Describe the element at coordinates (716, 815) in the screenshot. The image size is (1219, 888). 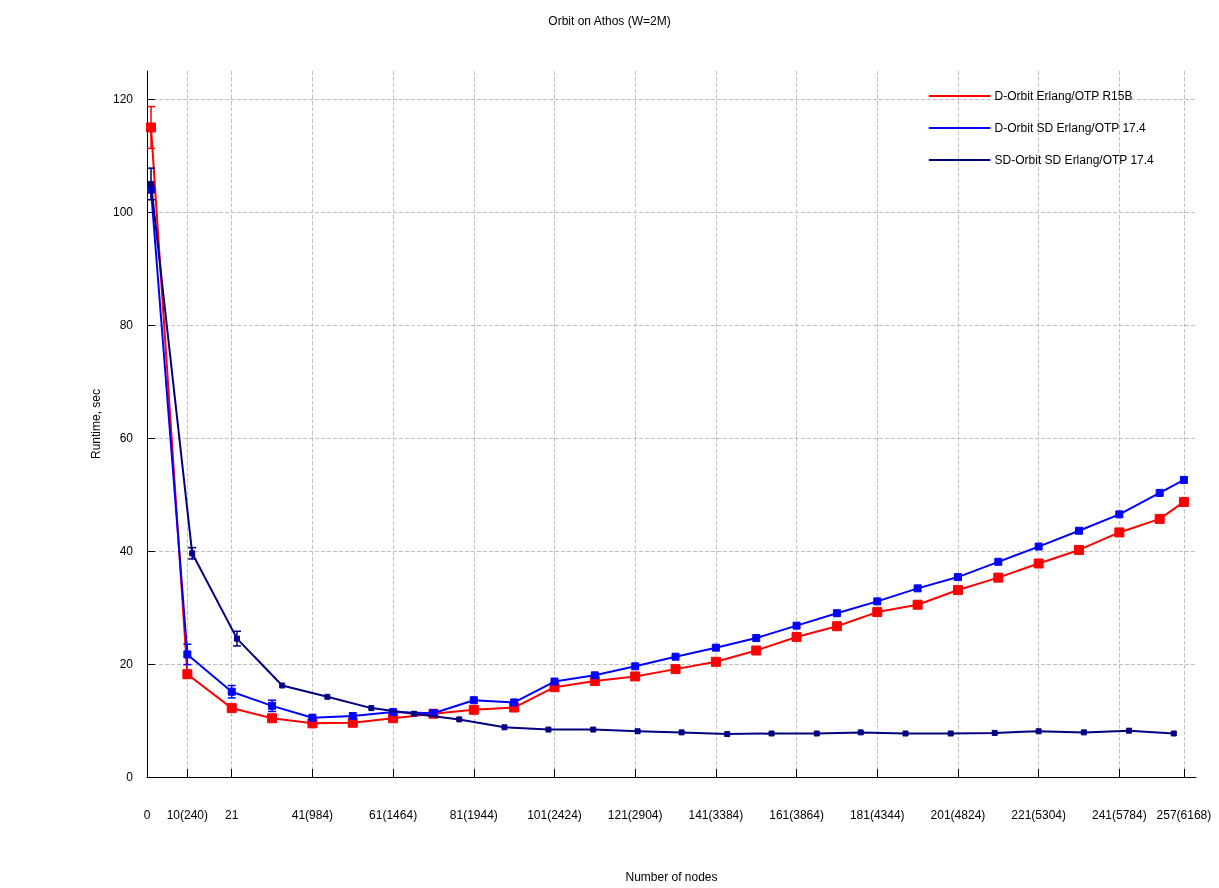
I see `x-tick-label: 141(3384)` at that location.